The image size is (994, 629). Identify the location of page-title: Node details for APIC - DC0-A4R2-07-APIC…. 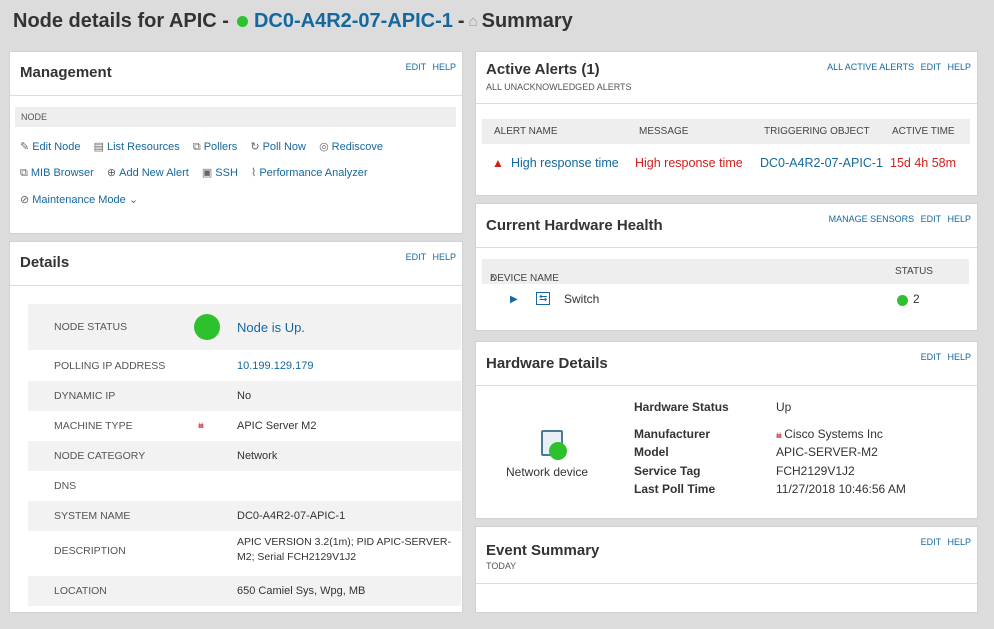
(293, 21).